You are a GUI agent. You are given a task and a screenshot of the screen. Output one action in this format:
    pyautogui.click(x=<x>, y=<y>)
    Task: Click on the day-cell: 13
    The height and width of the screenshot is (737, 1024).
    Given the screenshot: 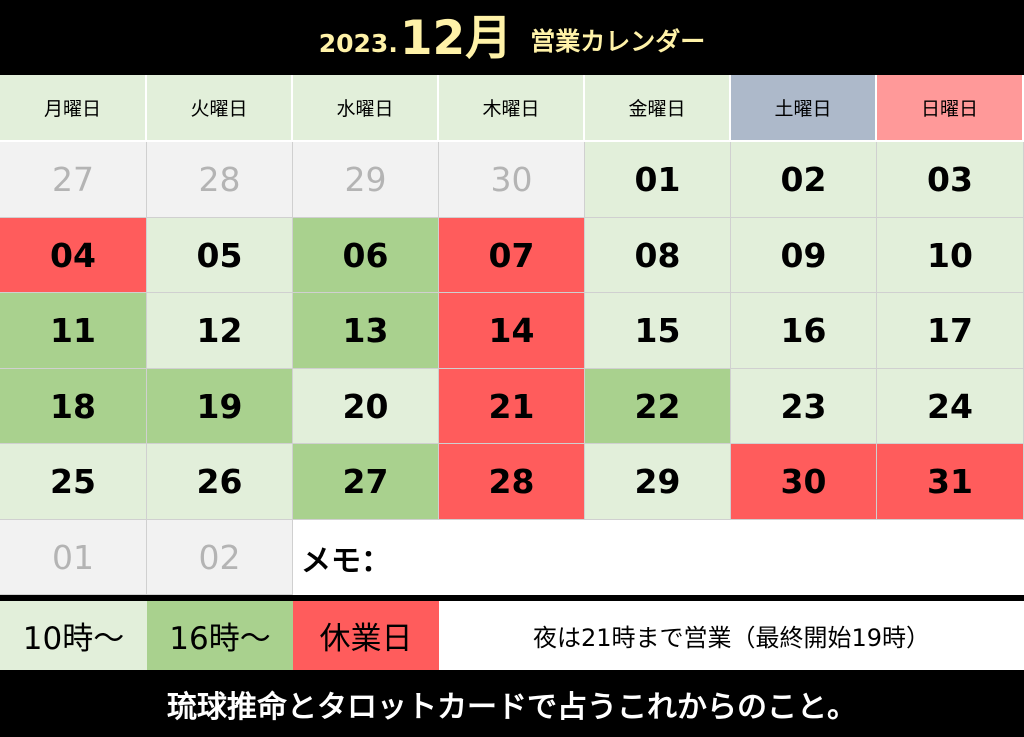 What is the action you would take?
    pyautogui.click(x=366, y=331)
    